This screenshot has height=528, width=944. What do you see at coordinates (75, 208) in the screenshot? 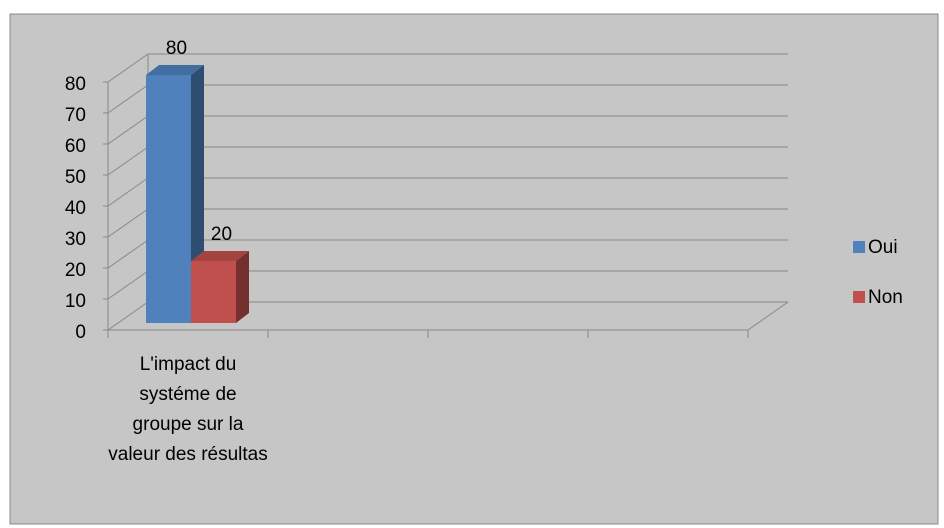
I see `y-tick-label: 40` at bounding box center [75, 208].